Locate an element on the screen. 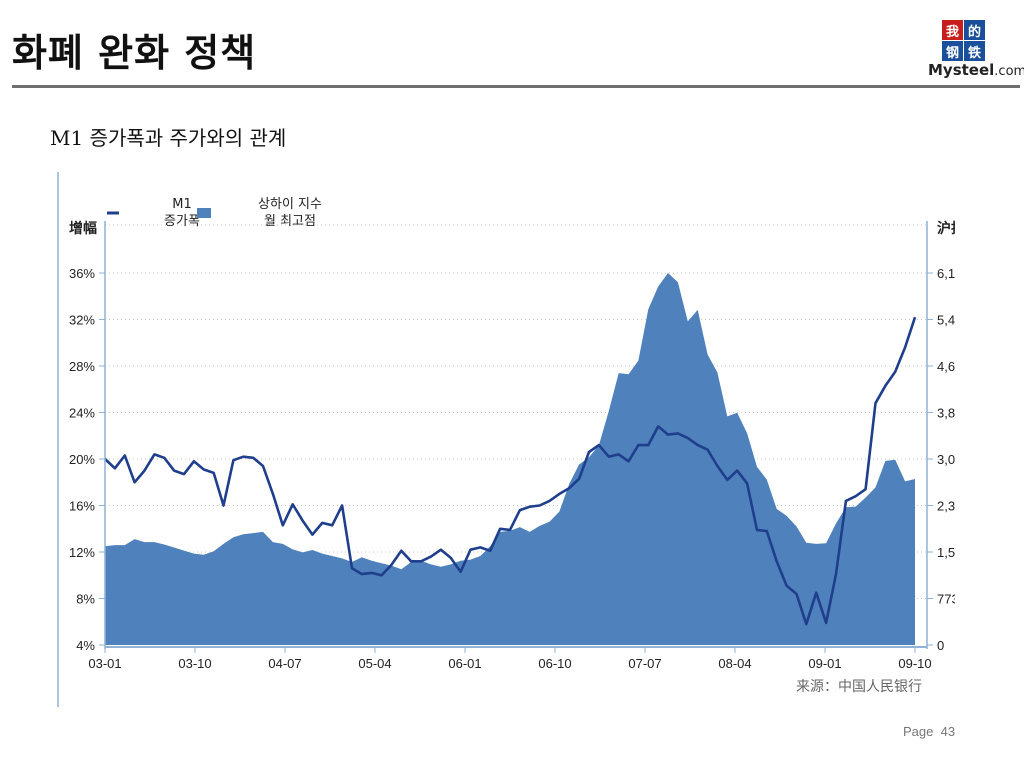  logo-tile: 钢 is located at coordinates (952, 51).